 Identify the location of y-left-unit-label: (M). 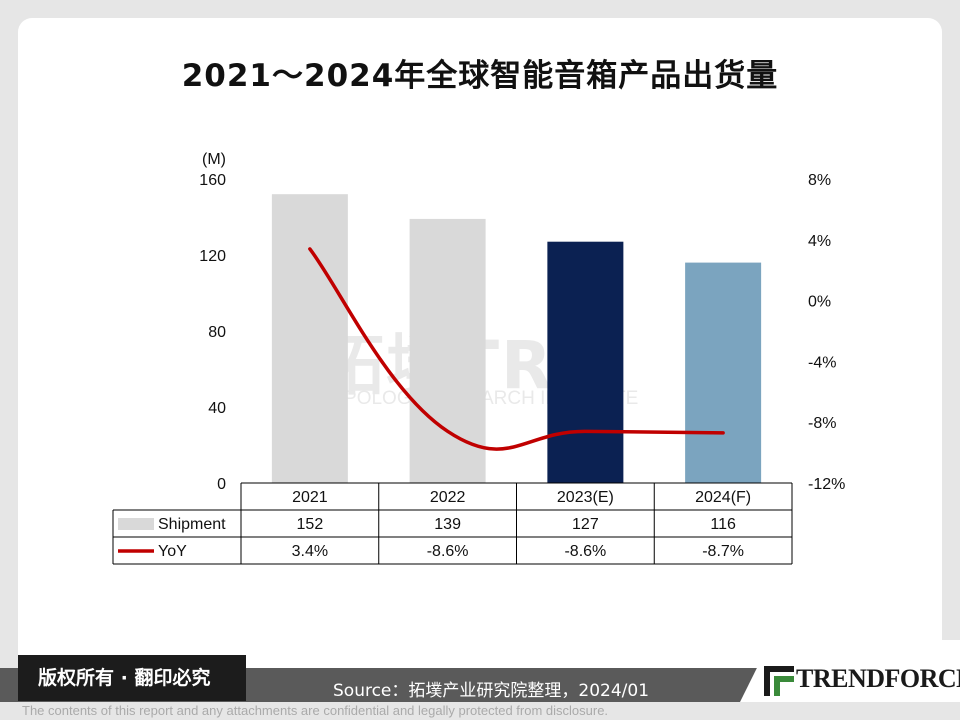
(214, 159).